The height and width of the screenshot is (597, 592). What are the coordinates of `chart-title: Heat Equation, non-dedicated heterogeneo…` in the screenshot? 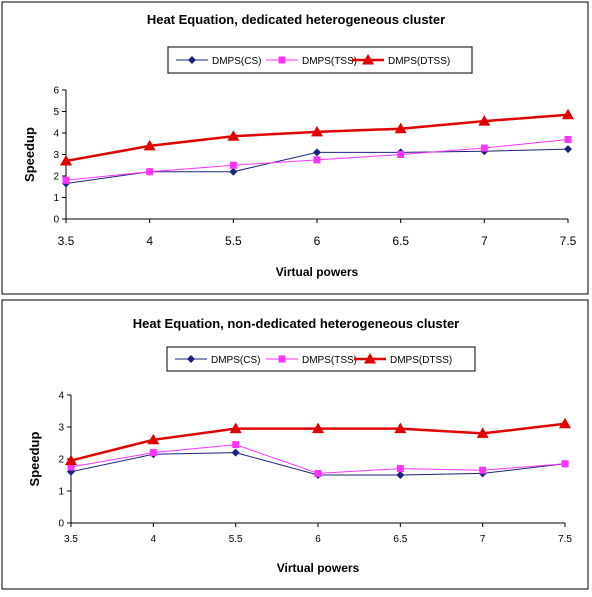 It's located at (296, 323).